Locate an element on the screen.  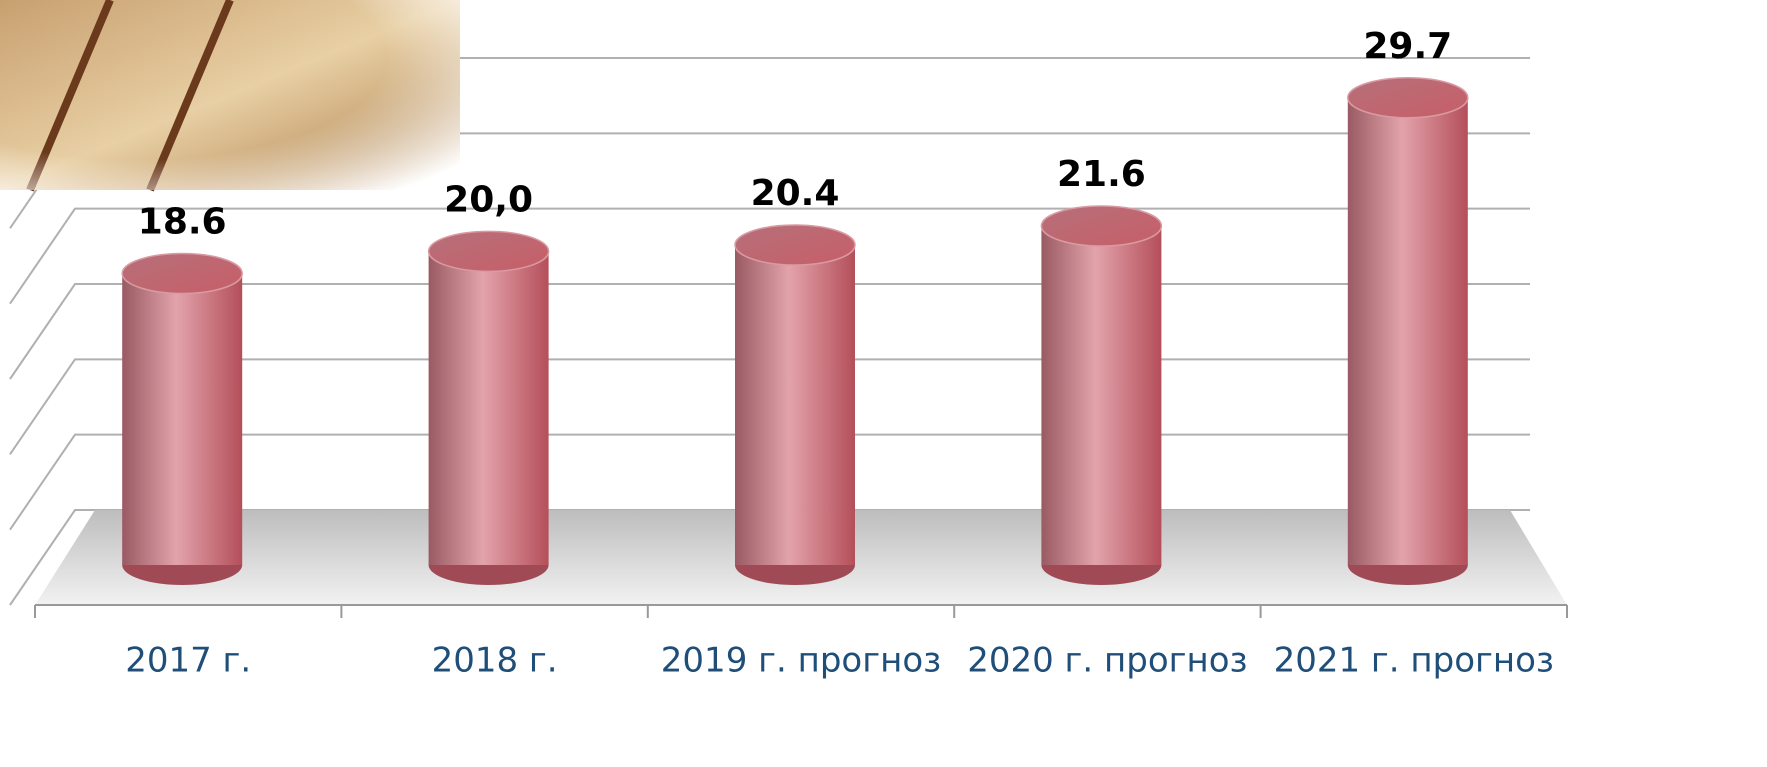
photo is located at coordinates (230, 96).